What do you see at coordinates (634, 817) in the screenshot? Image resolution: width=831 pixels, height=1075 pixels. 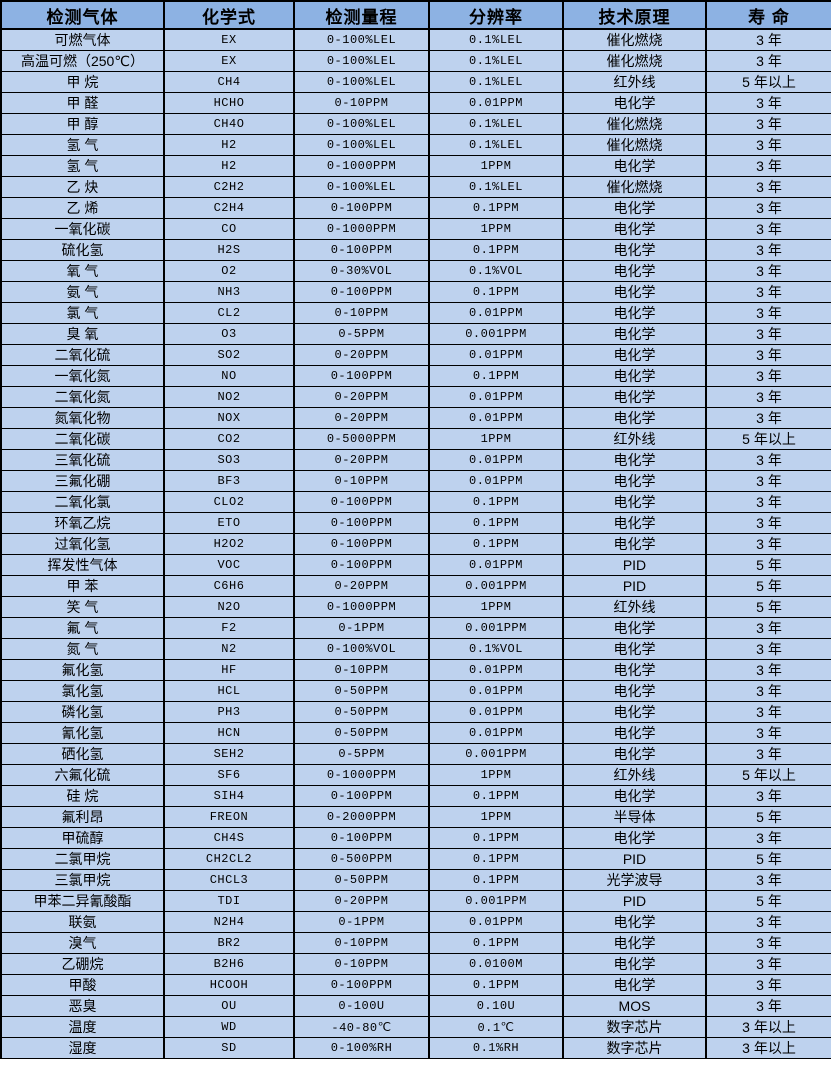 I see `cell-technology-principle: 半导体` at bounding box center [634, 817].